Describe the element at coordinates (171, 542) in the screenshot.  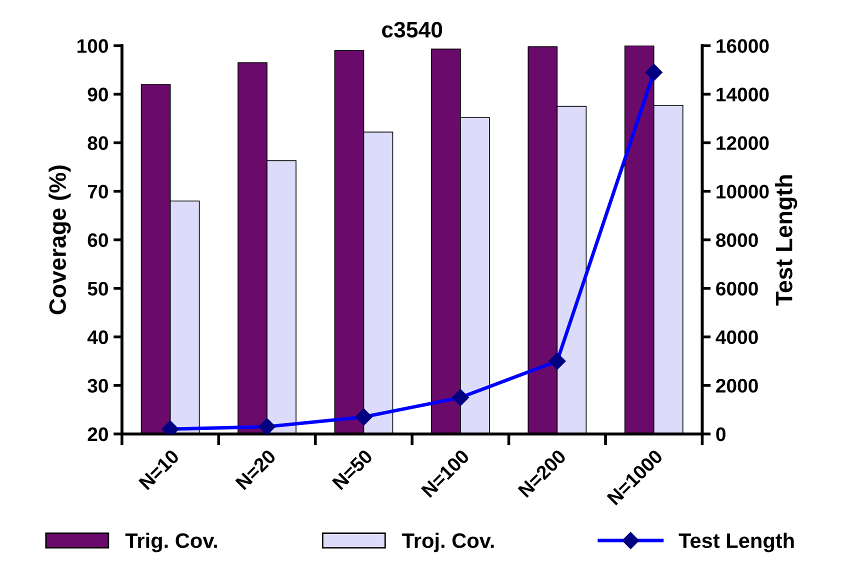
I see `legend-label: Trig. Cov.` at that location.